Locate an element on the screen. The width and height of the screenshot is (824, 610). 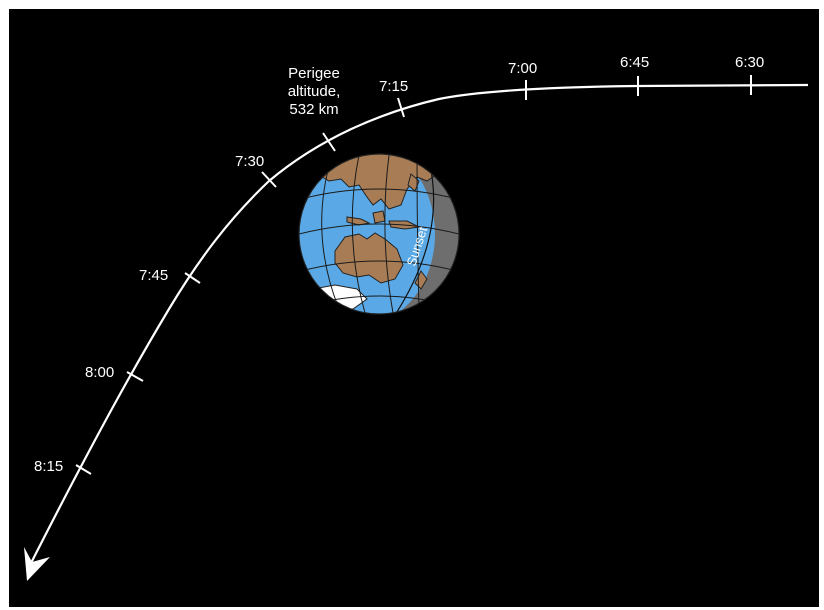
tick-perigee is located at coordinates (329, 142).